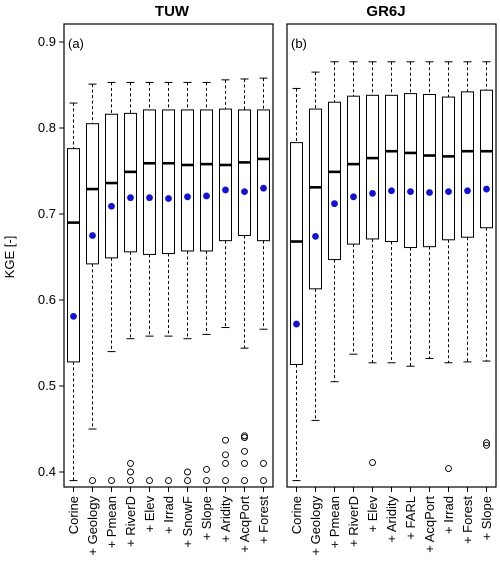  What do you see at coordinates (47, 213) in the screenshot?
I see `y-tick-label: 0.7` at bounding box center [47, 213].